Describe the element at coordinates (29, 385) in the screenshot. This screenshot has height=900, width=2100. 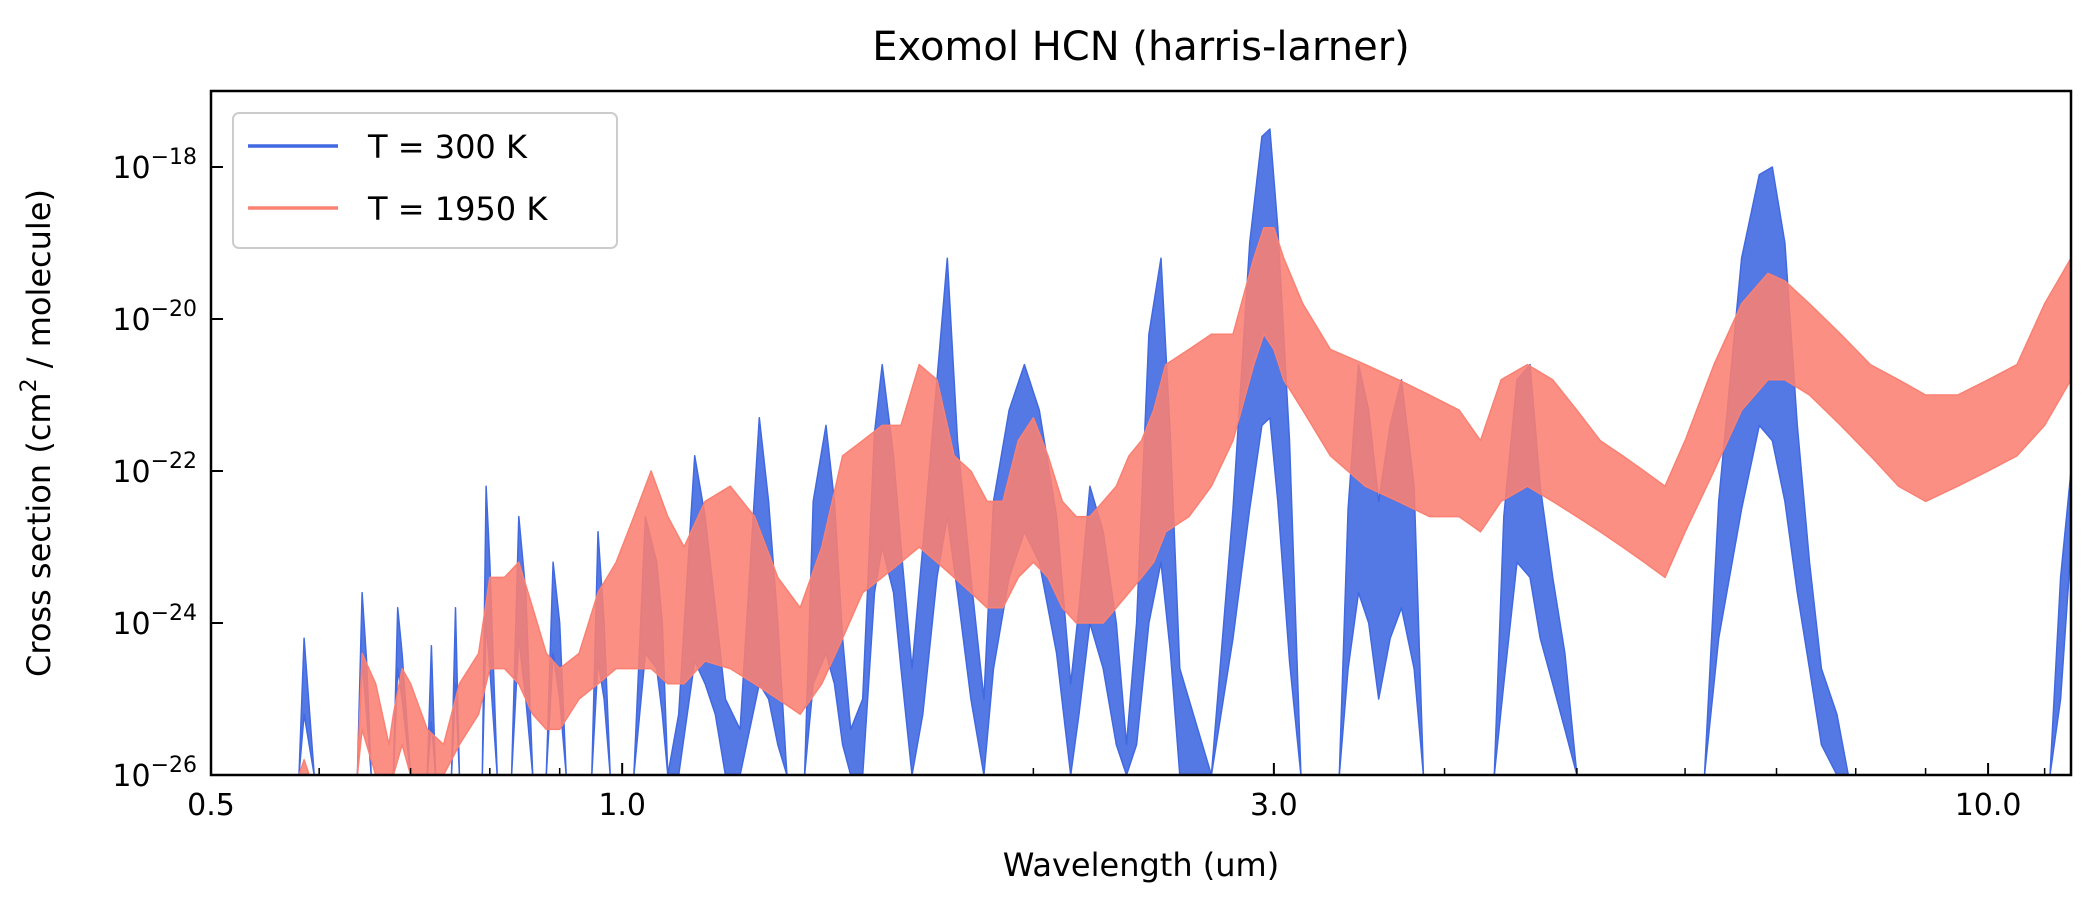
I see `y-axis-label-superscript: 2` at that location.